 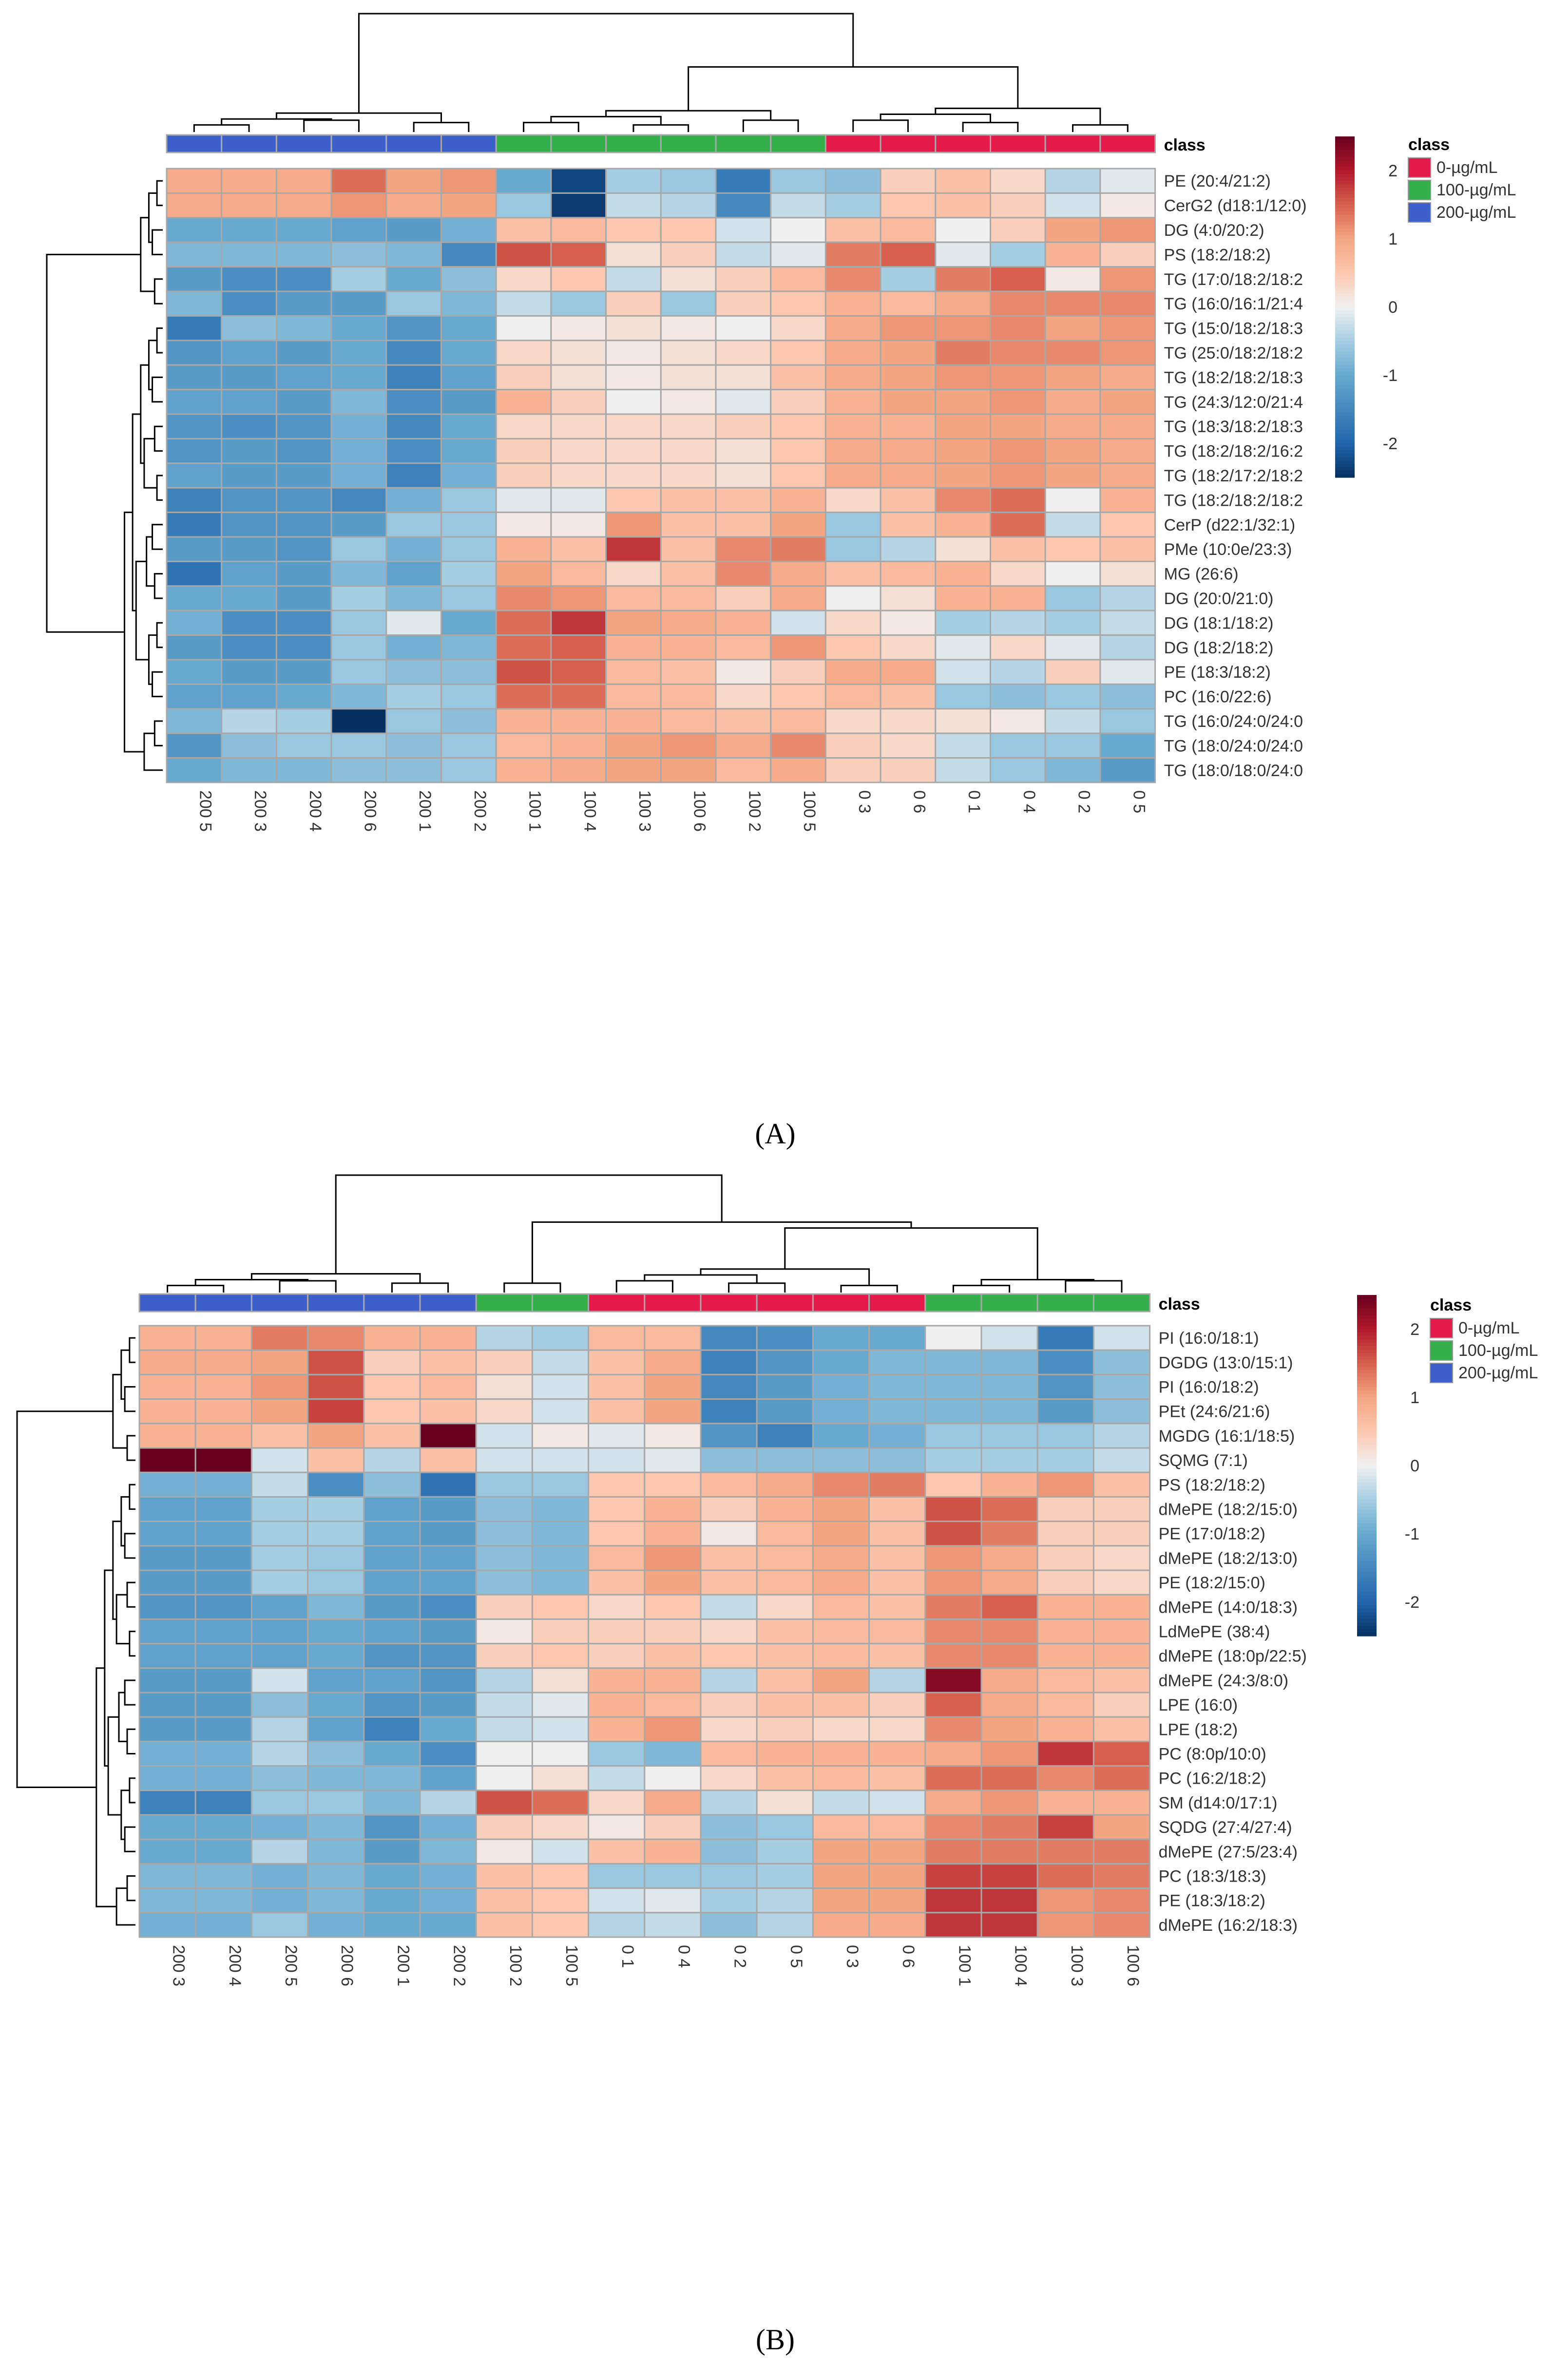 What do you see at coordinates (1139, 801) in the screenshot?
I see `column-label: 0 5` at bounding box center [1139, 801].